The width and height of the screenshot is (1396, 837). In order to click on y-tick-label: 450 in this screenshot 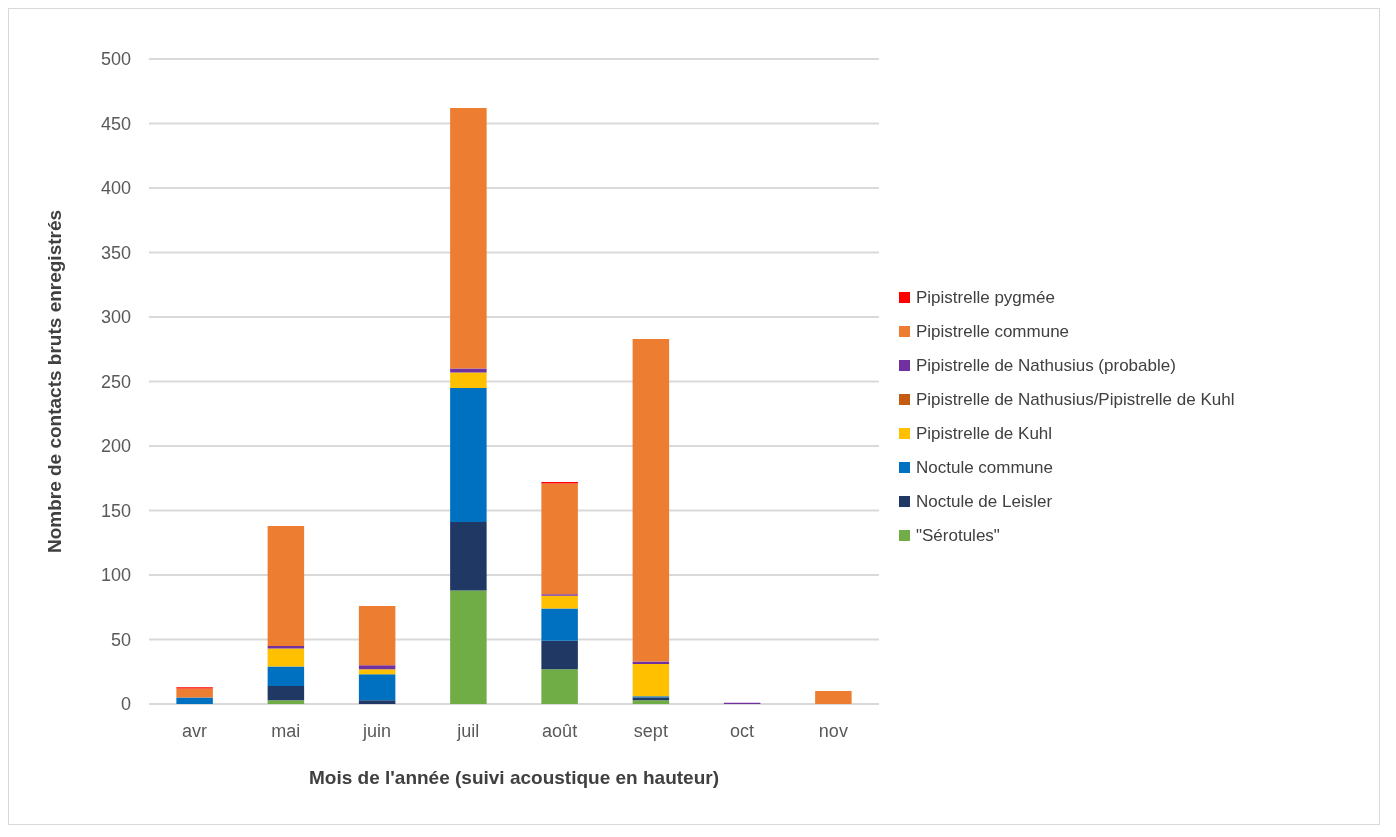, I will do `click(115, 123)`.